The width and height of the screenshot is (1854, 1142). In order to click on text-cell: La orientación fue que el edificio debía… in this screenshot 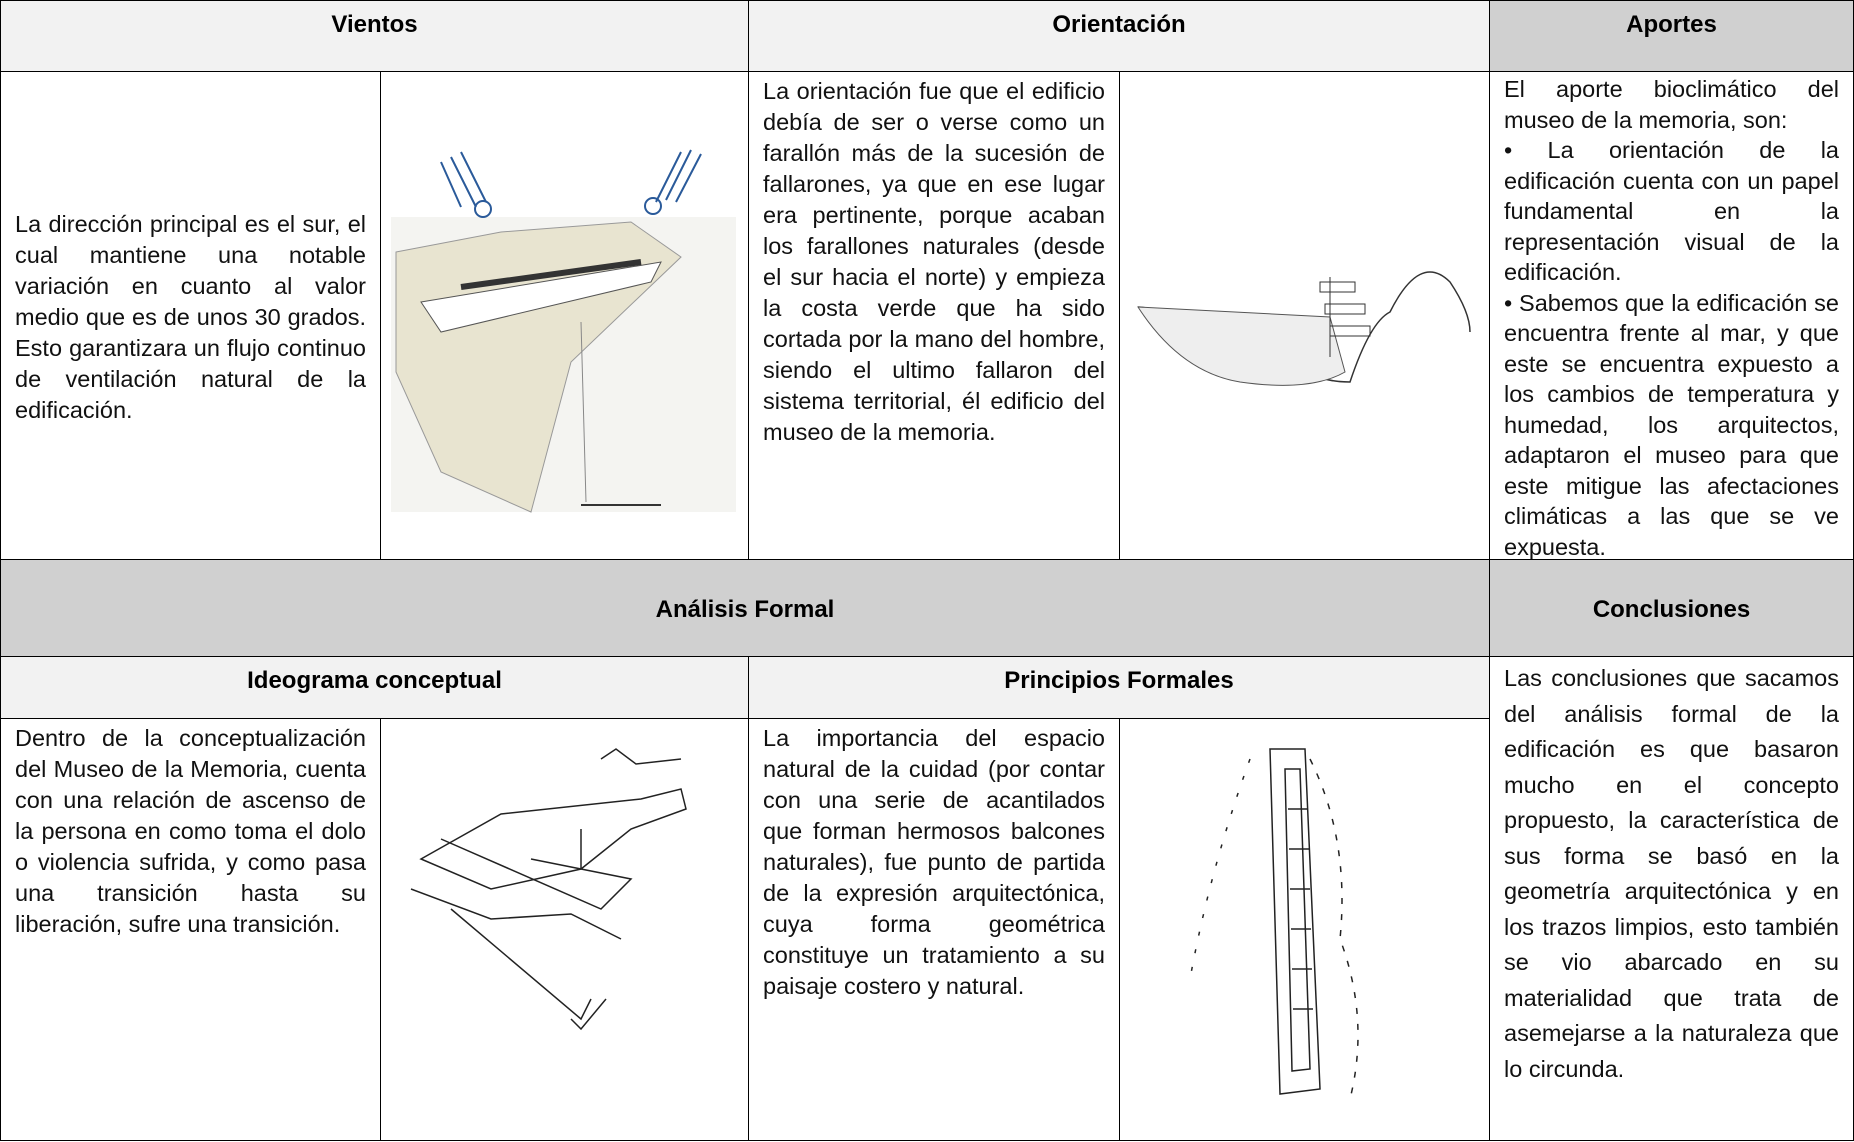, I will do `click(934, 315)`.